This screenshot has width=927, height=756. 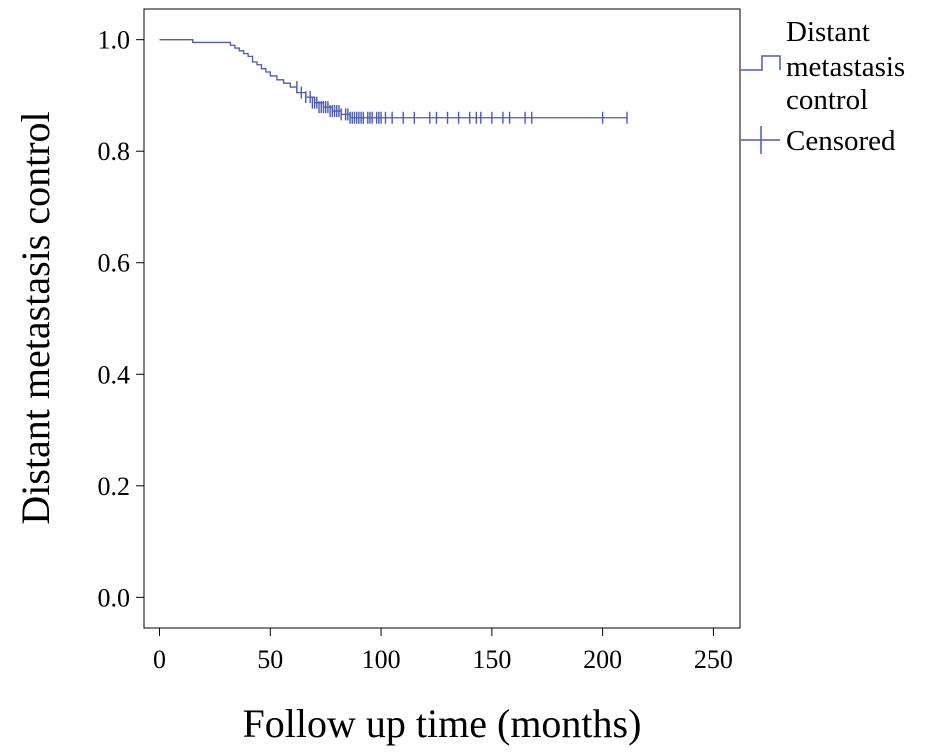 I want to click on series-layer, so click(x=393, y=79).